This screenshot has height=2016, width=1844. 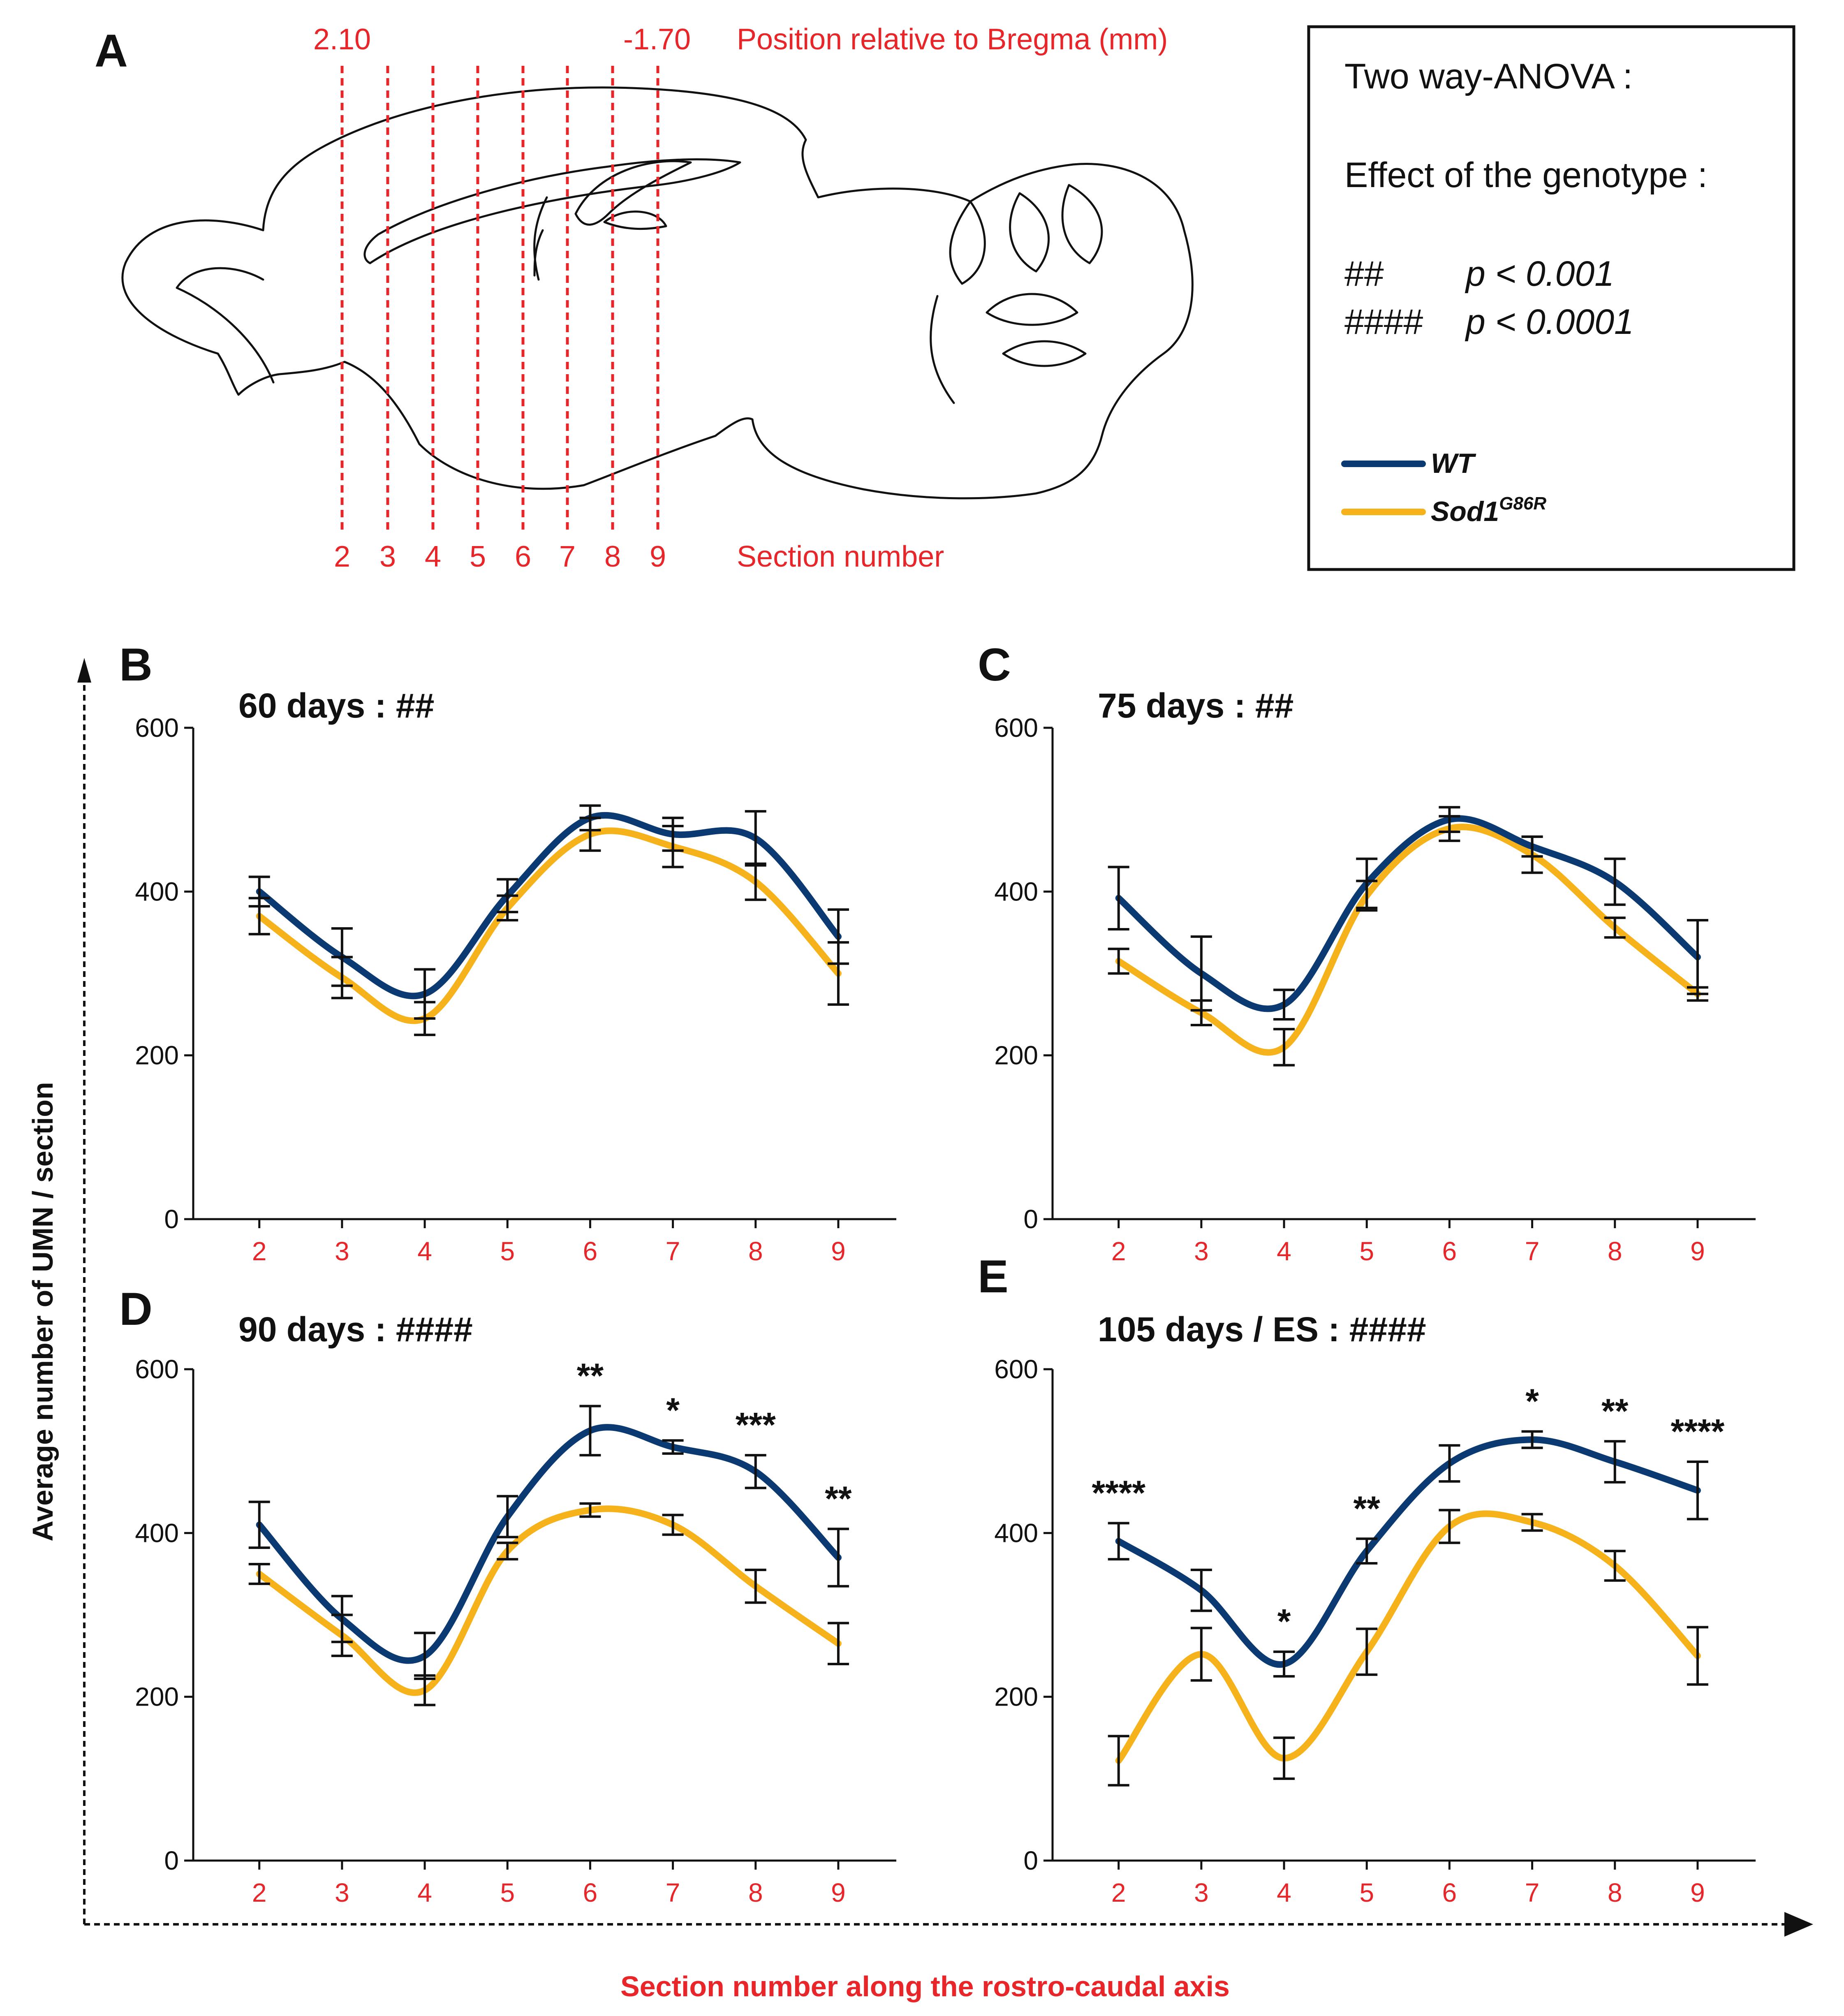 What do you see at coordinates (1016, 1055) in the screenshot?
I see `y-tick-label-c-200: 200` at bounding box center [1016, 1055].